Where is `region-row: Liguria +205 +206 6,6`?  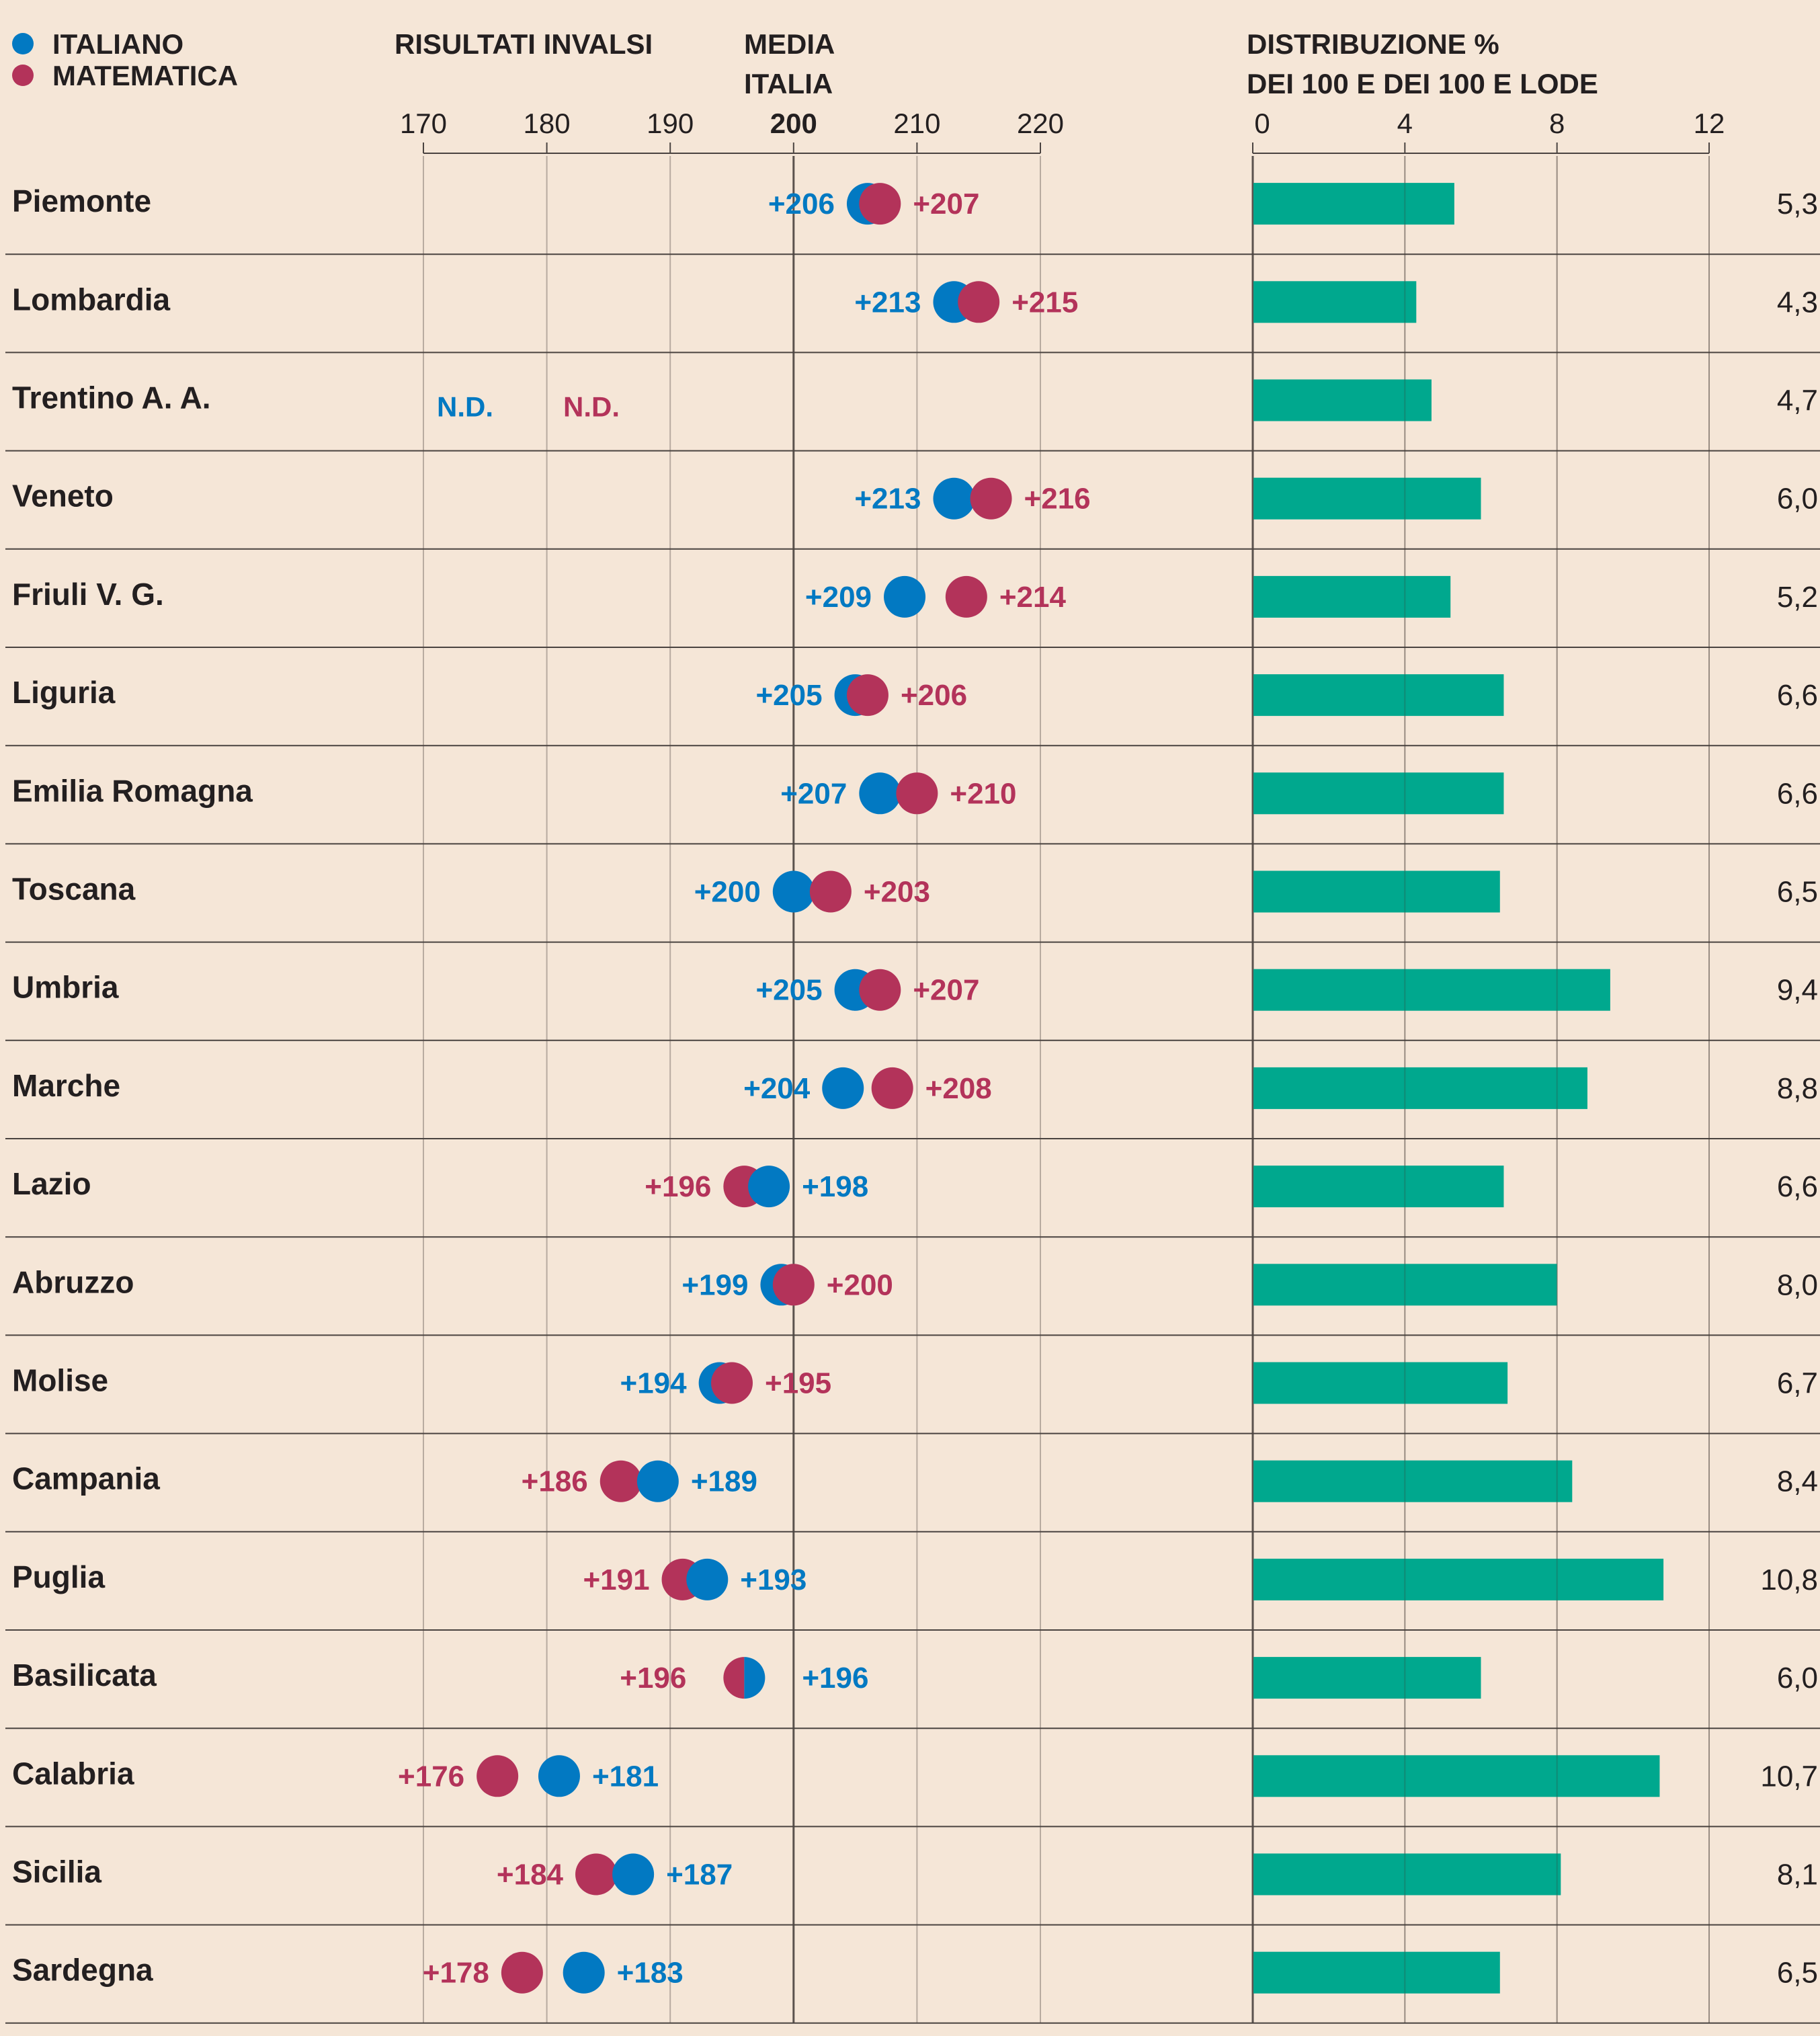
region-row: Liguria +205 +206 6,6 is located at coordinates (912, 710).